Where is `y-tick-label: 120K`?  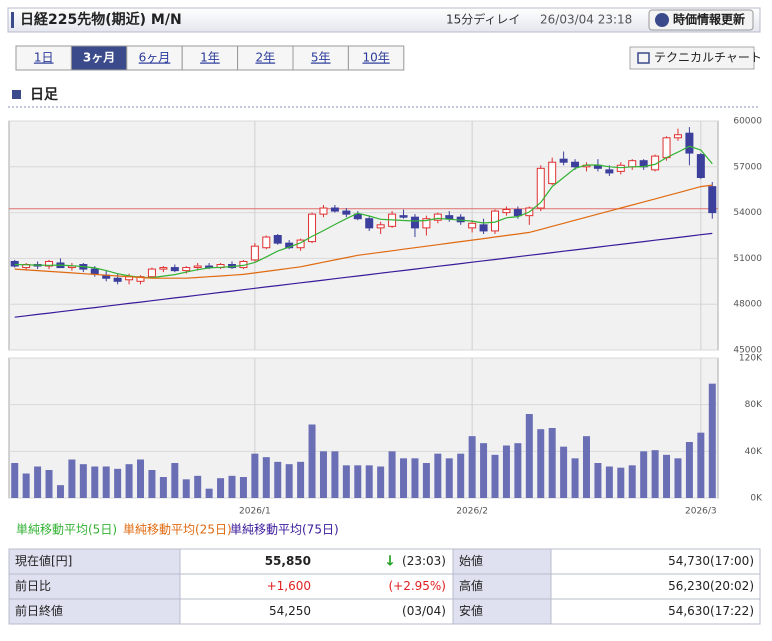 y-tick-label: 120K is located at coordinates (751, 359).